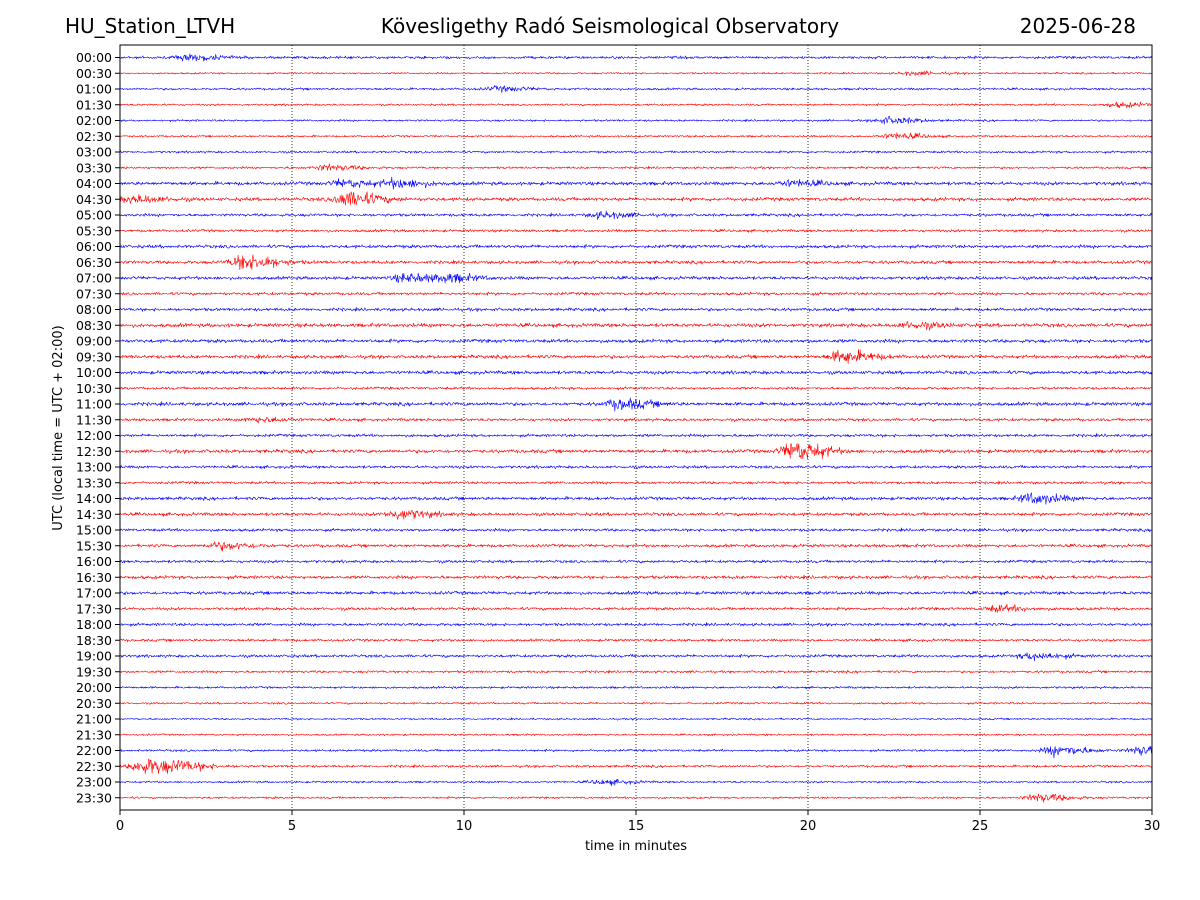  What do you see at coordinates (94, 703) in the screenshot?
I see `y-tick-label: 20:30` at bounding box center [94, 703].